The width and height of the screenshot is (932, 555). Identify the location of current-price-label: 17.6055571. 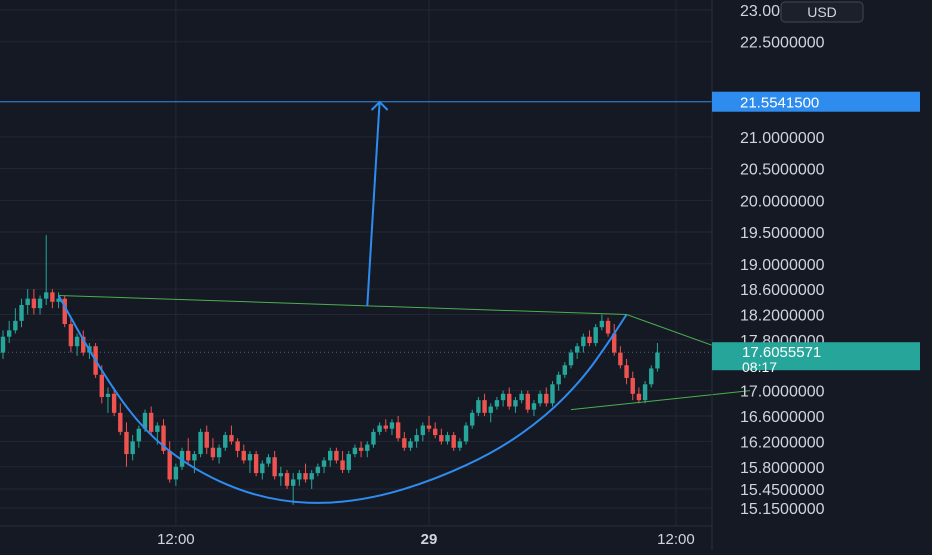
(781, 352).